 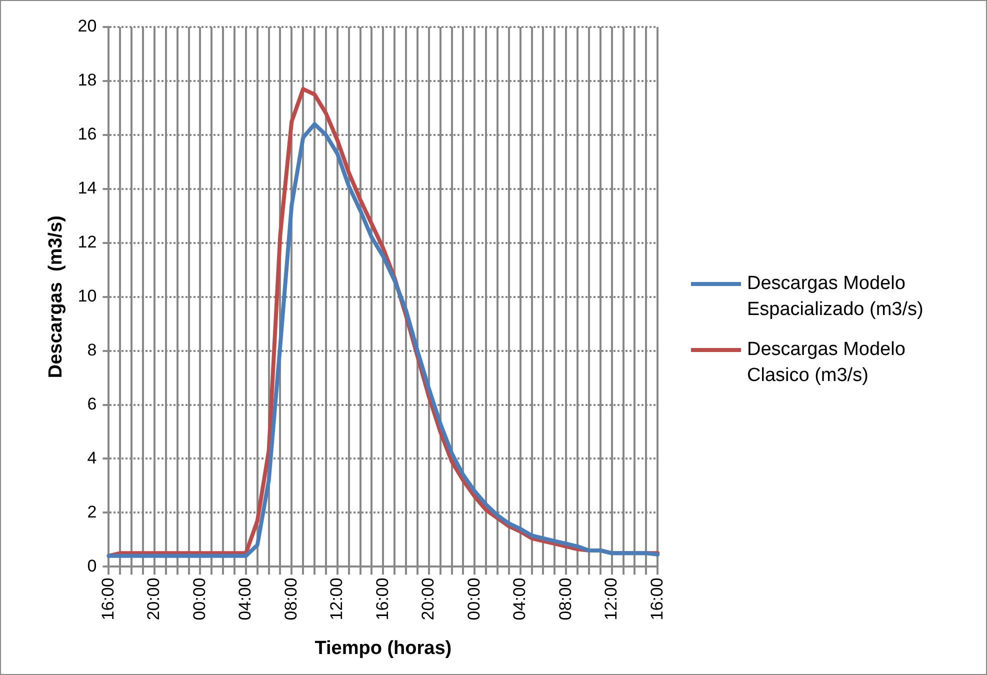 I want to click on y-tick-label: 0, so click(x=92, y=566).